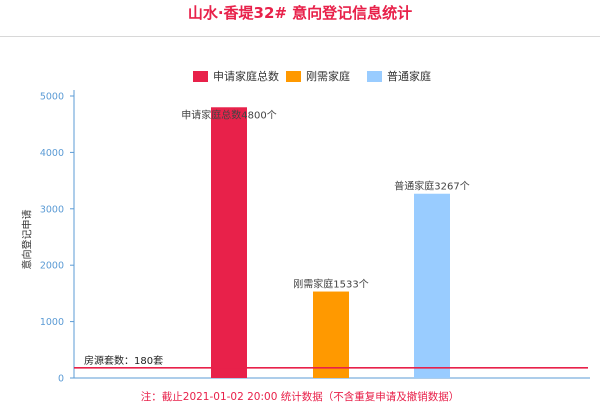 This screenshot has width=600, height=411. What do you see at coordinates (409, 76) in the screenshot?
I see `legend-label-normal: 普通家庭` at bounding box center [409, 76].